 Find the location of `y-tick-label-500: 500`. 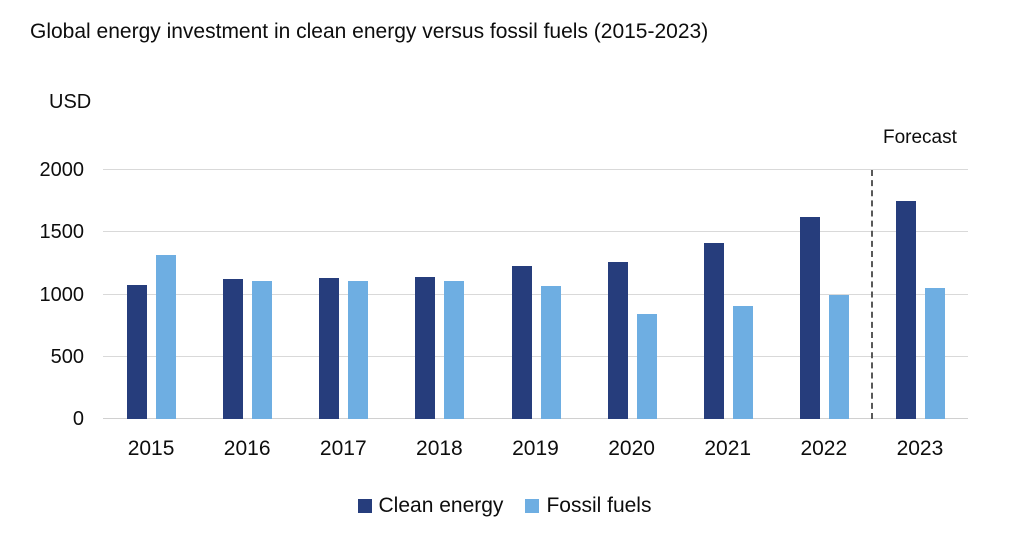

y-tick-label-500: 500 is located at coordinates (67, 356).